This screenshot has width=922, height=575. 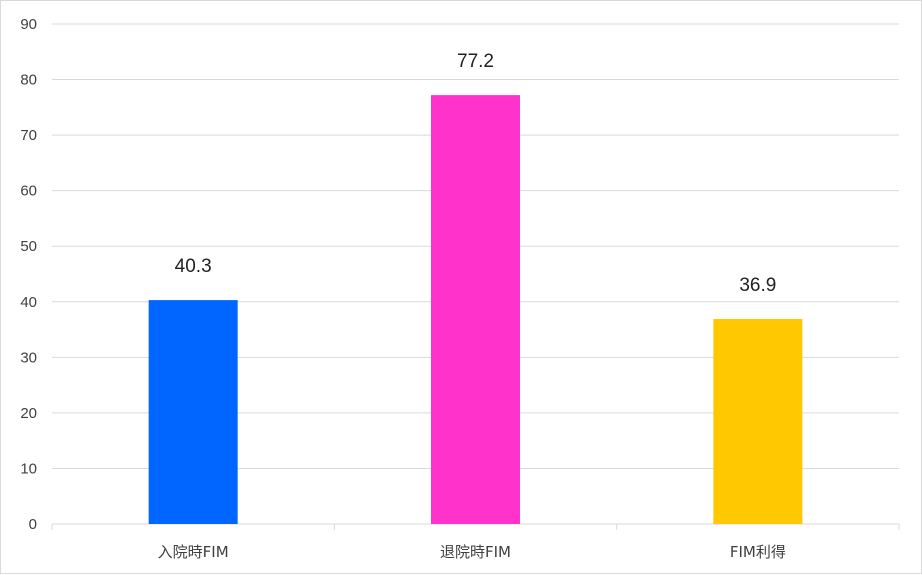 I want to click on x-category-label: FIM利得, so click(x=758, y=552).